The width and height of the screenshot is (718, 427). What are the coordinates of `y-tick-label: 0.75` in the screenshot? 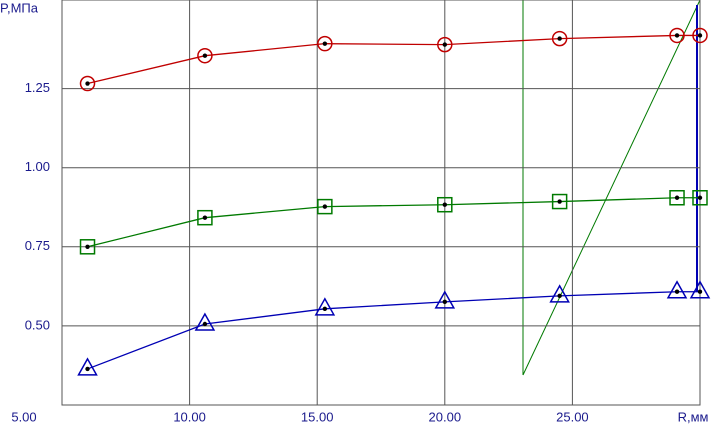 It's located at (37, 245).